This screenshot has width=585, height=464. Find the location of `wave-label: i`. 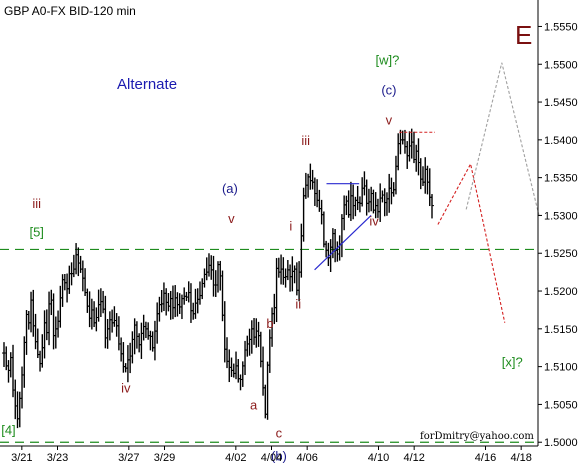

wave-label: i is located at coordinates (290, 226).